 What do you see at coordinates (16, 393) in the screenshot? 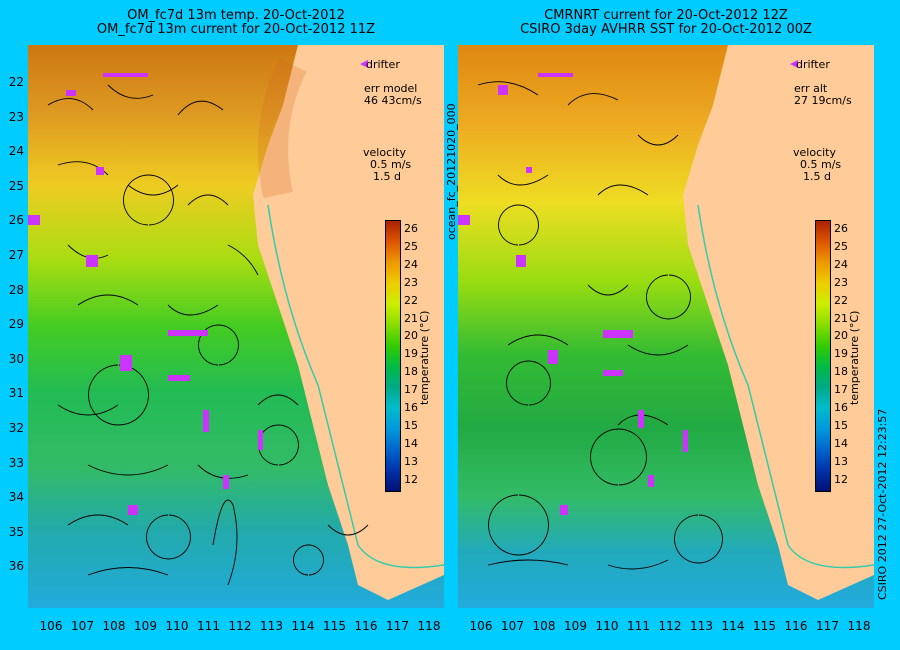
I see `lat-tick: 31` at bounding box center [16, 393].